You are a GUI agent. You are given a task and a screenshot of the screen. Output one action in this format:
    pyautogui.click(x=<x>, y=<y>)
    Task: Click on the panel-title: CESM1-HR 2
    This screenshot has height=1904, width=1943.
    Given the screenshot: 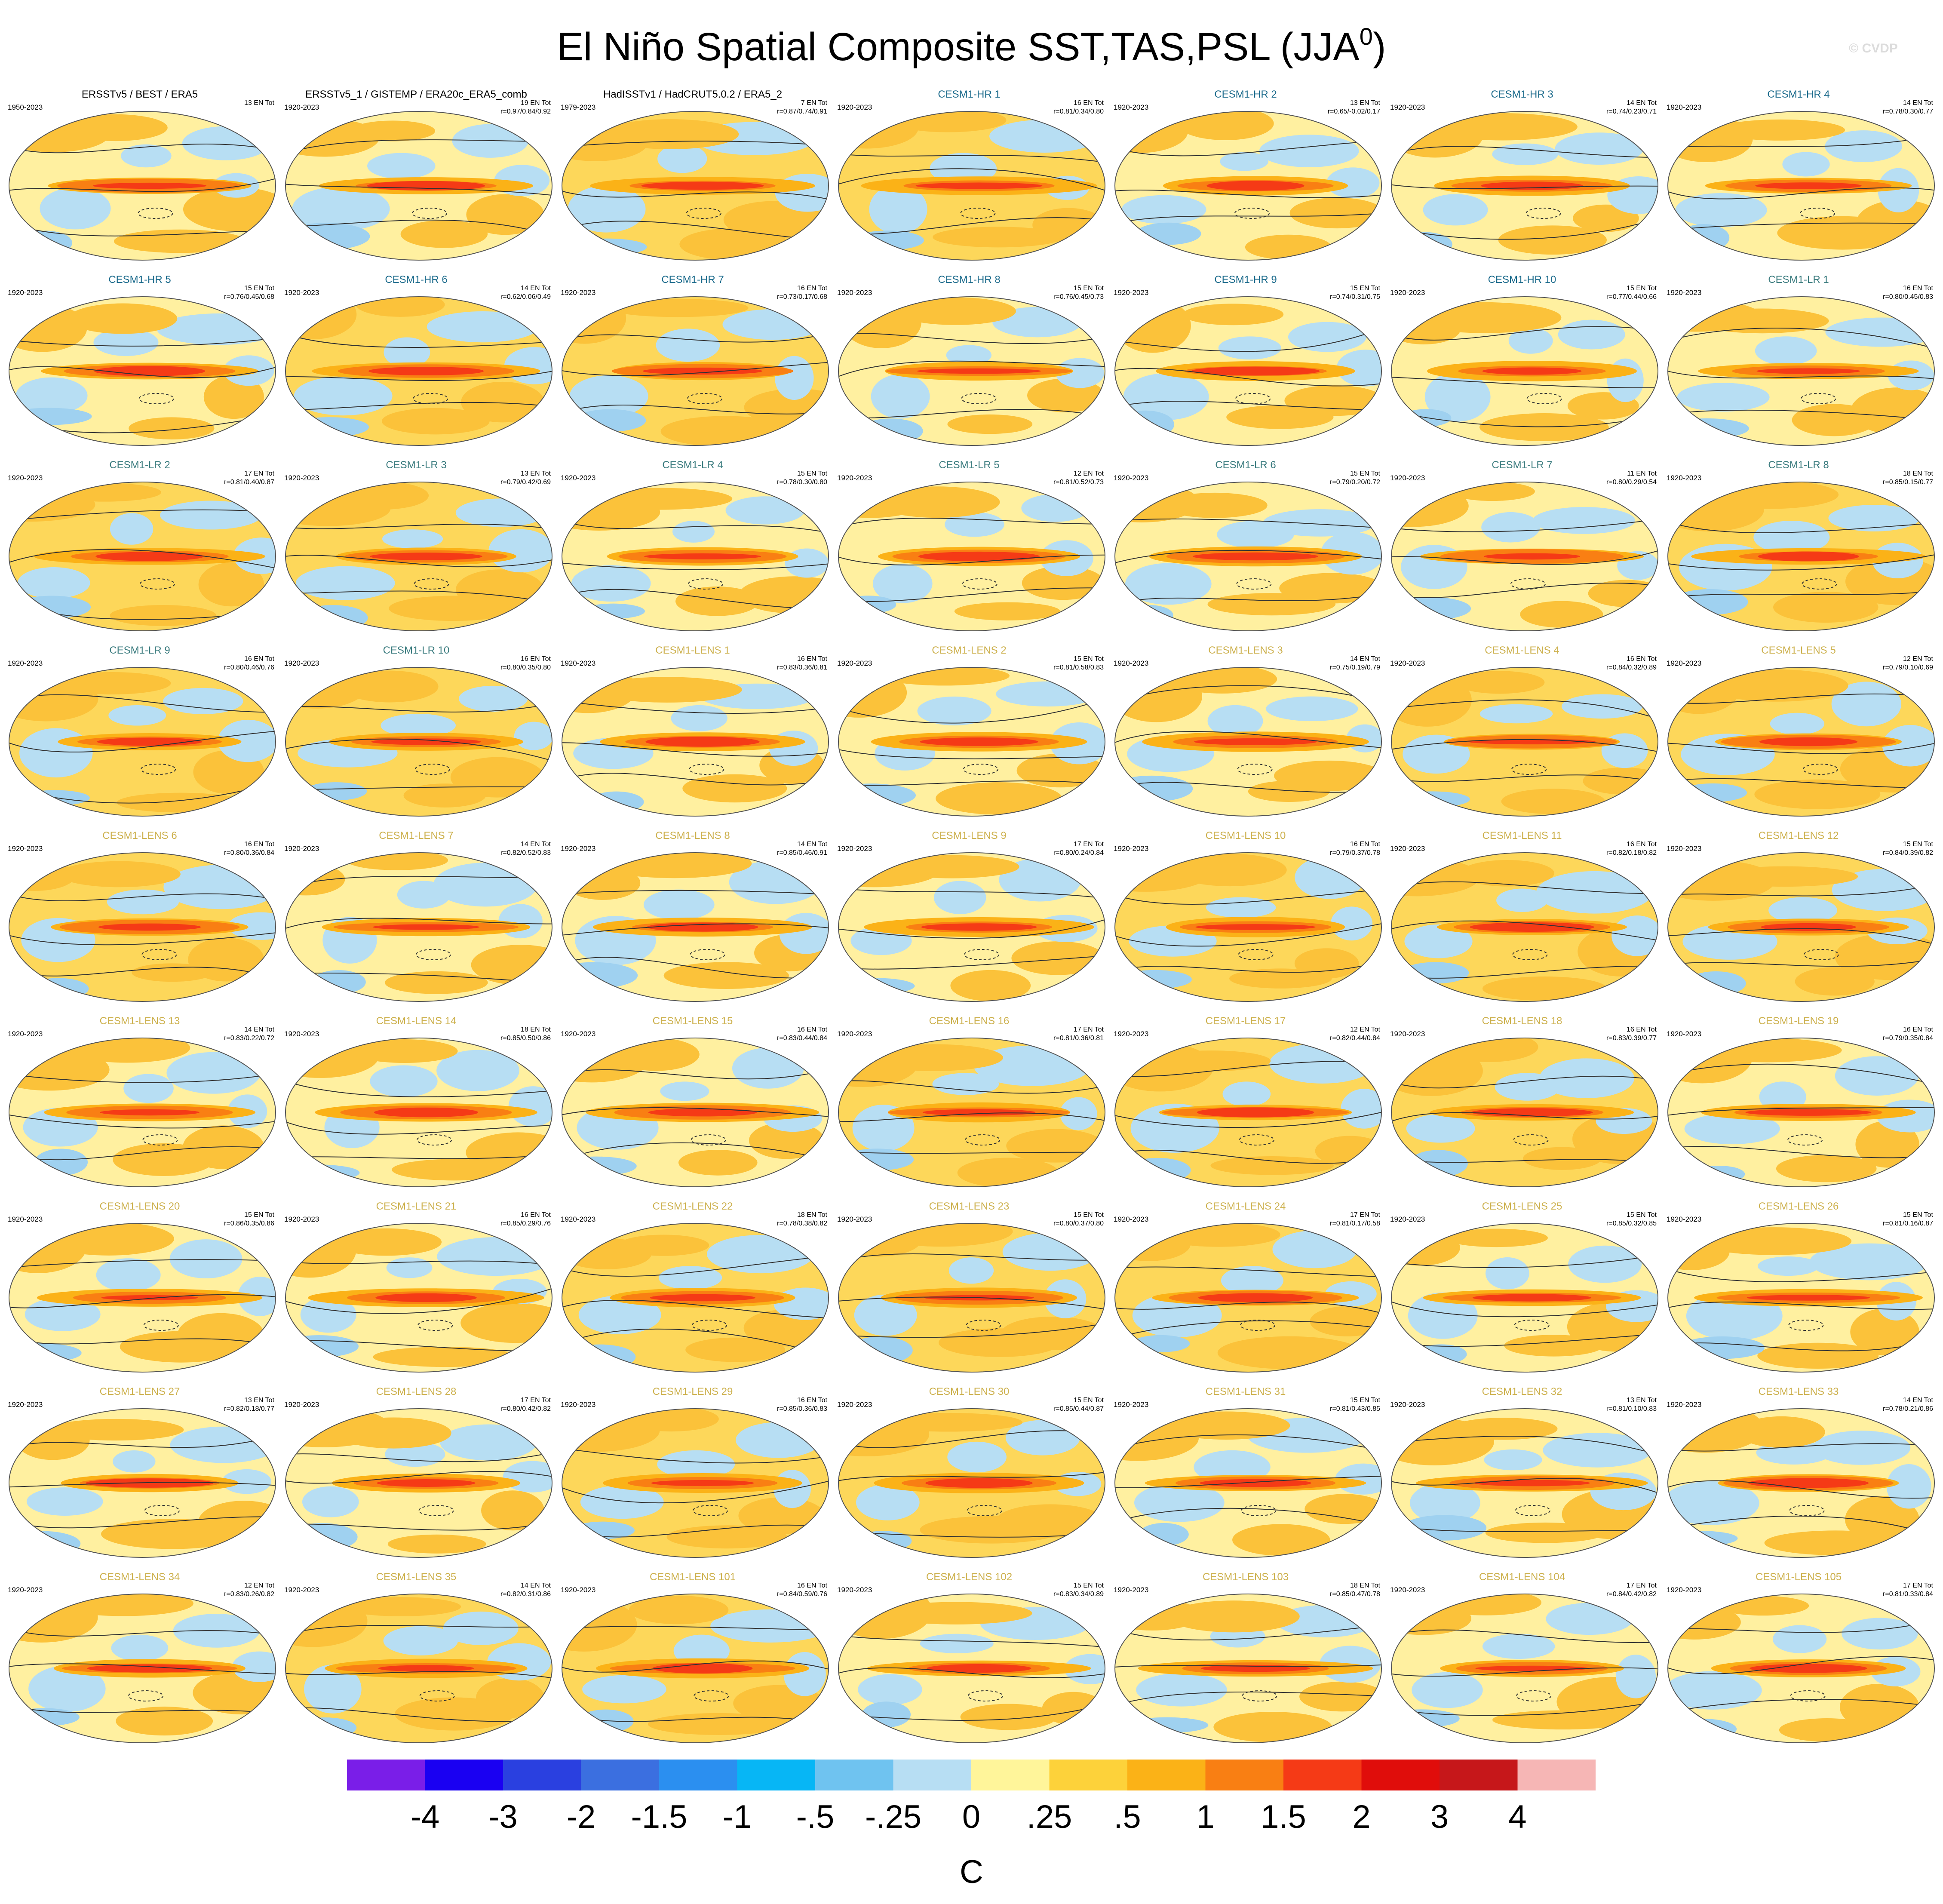 What is the action you would take?
    pyautogui.click(x=1245, y=95)
    